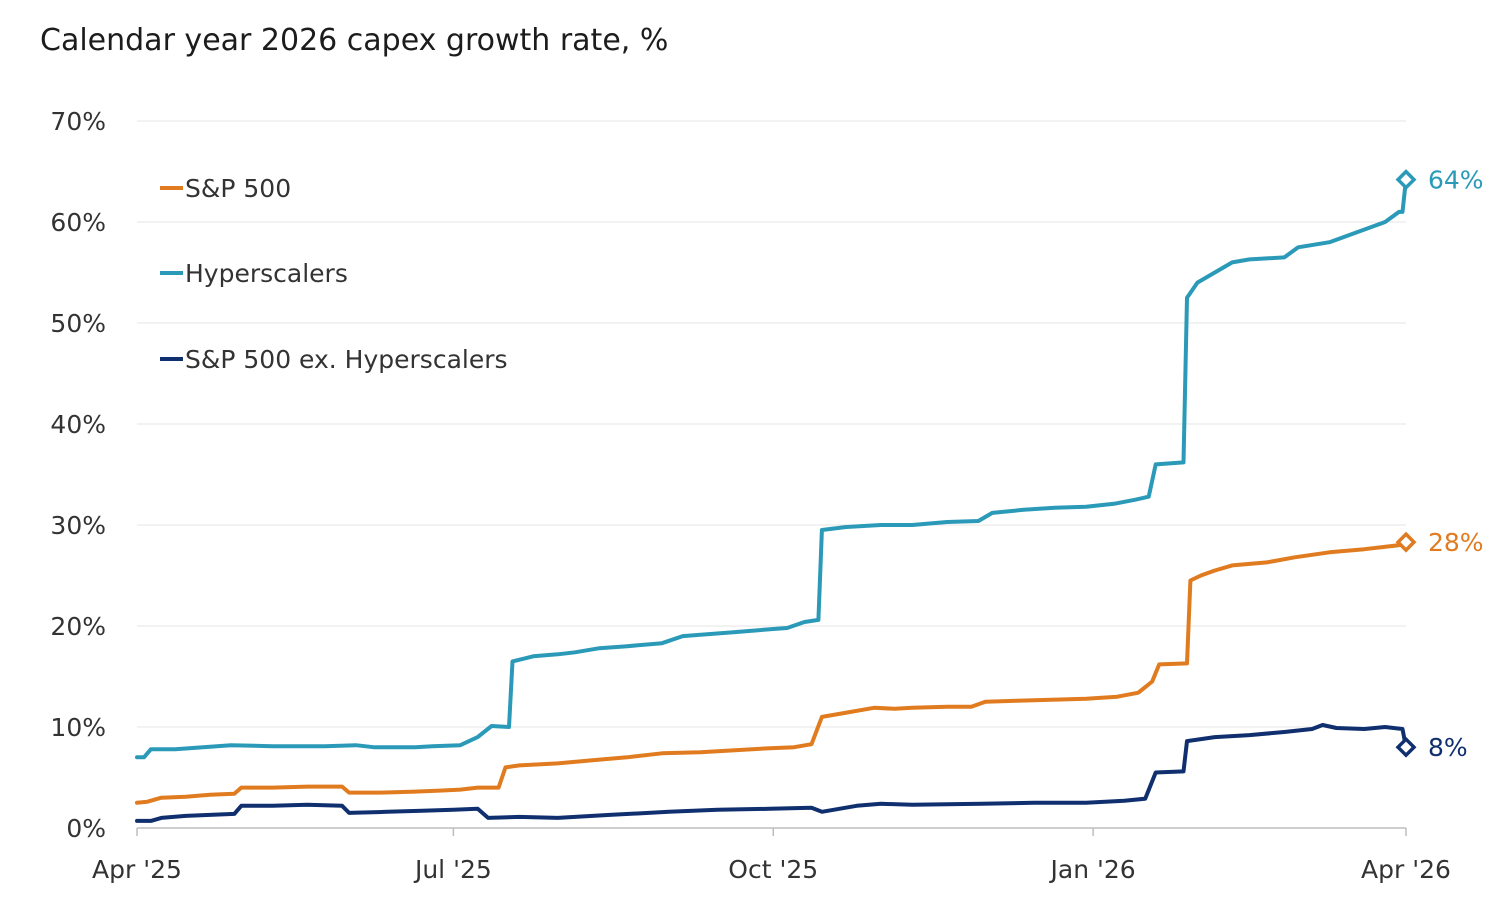  I want to click on y-tick-label: 60%, so click(78, 222).